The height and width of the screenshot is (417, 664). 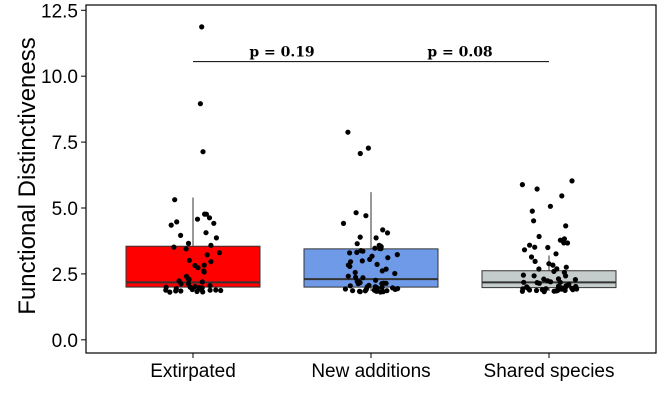 What do you see at coordinates (459, 53) in the screenshot?
I see `p-value-label: p = 0.08` at bounding box center [459, 53].